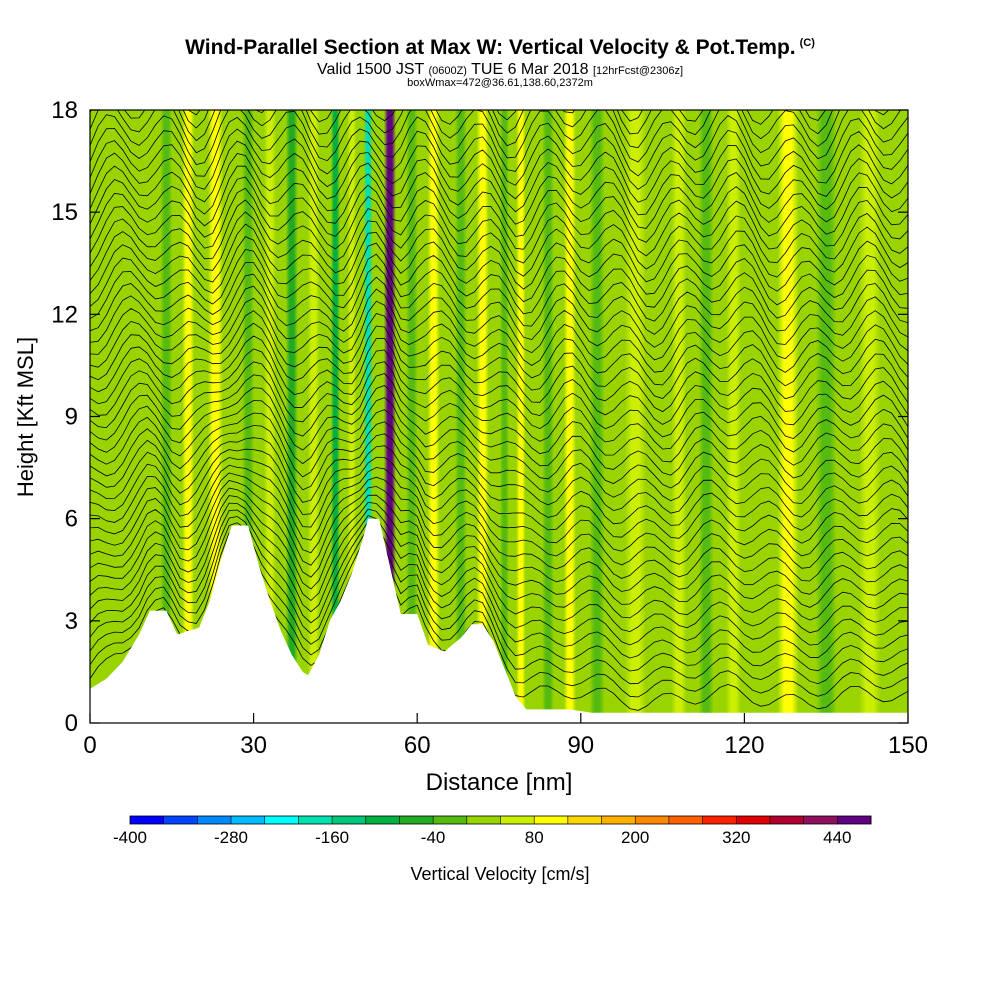  I want to click on colorbar-tick-label: 440, so click(837, 837).